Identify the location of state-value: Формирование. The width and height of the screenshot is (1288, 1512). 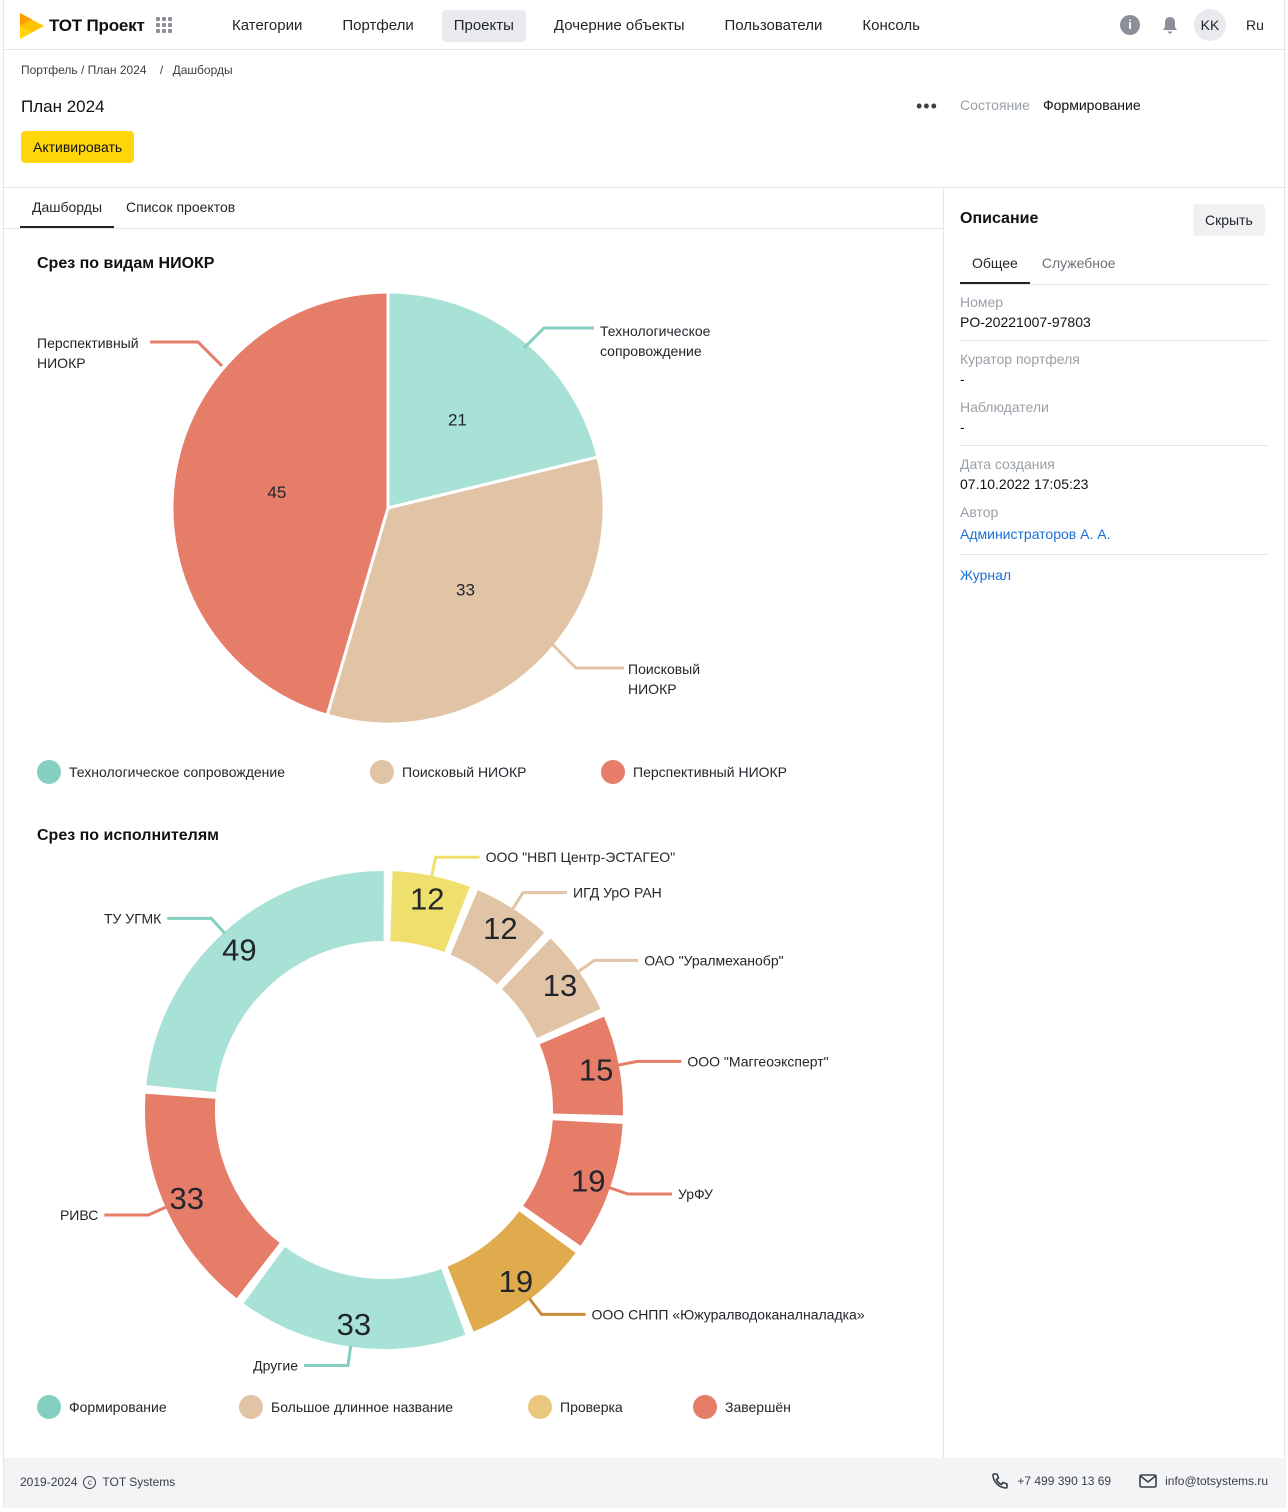
(1092, 105).